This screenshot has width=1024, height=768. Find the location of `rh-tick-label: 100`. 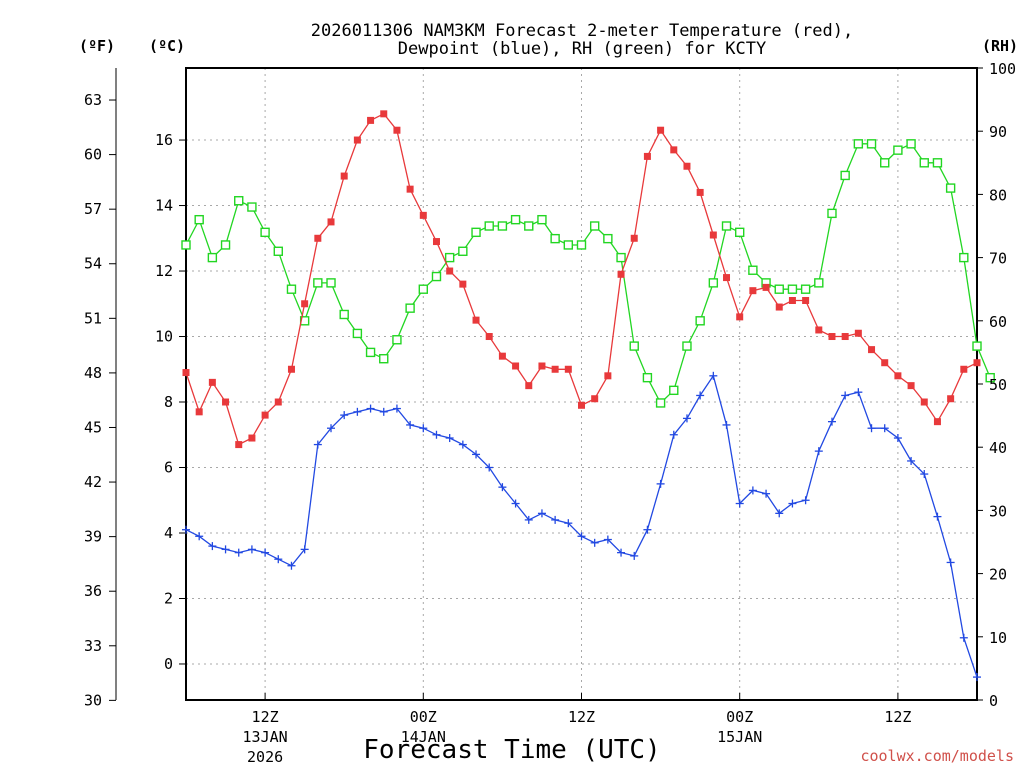

rh-tick-label: 100 is located at coordinates (1002, 69).